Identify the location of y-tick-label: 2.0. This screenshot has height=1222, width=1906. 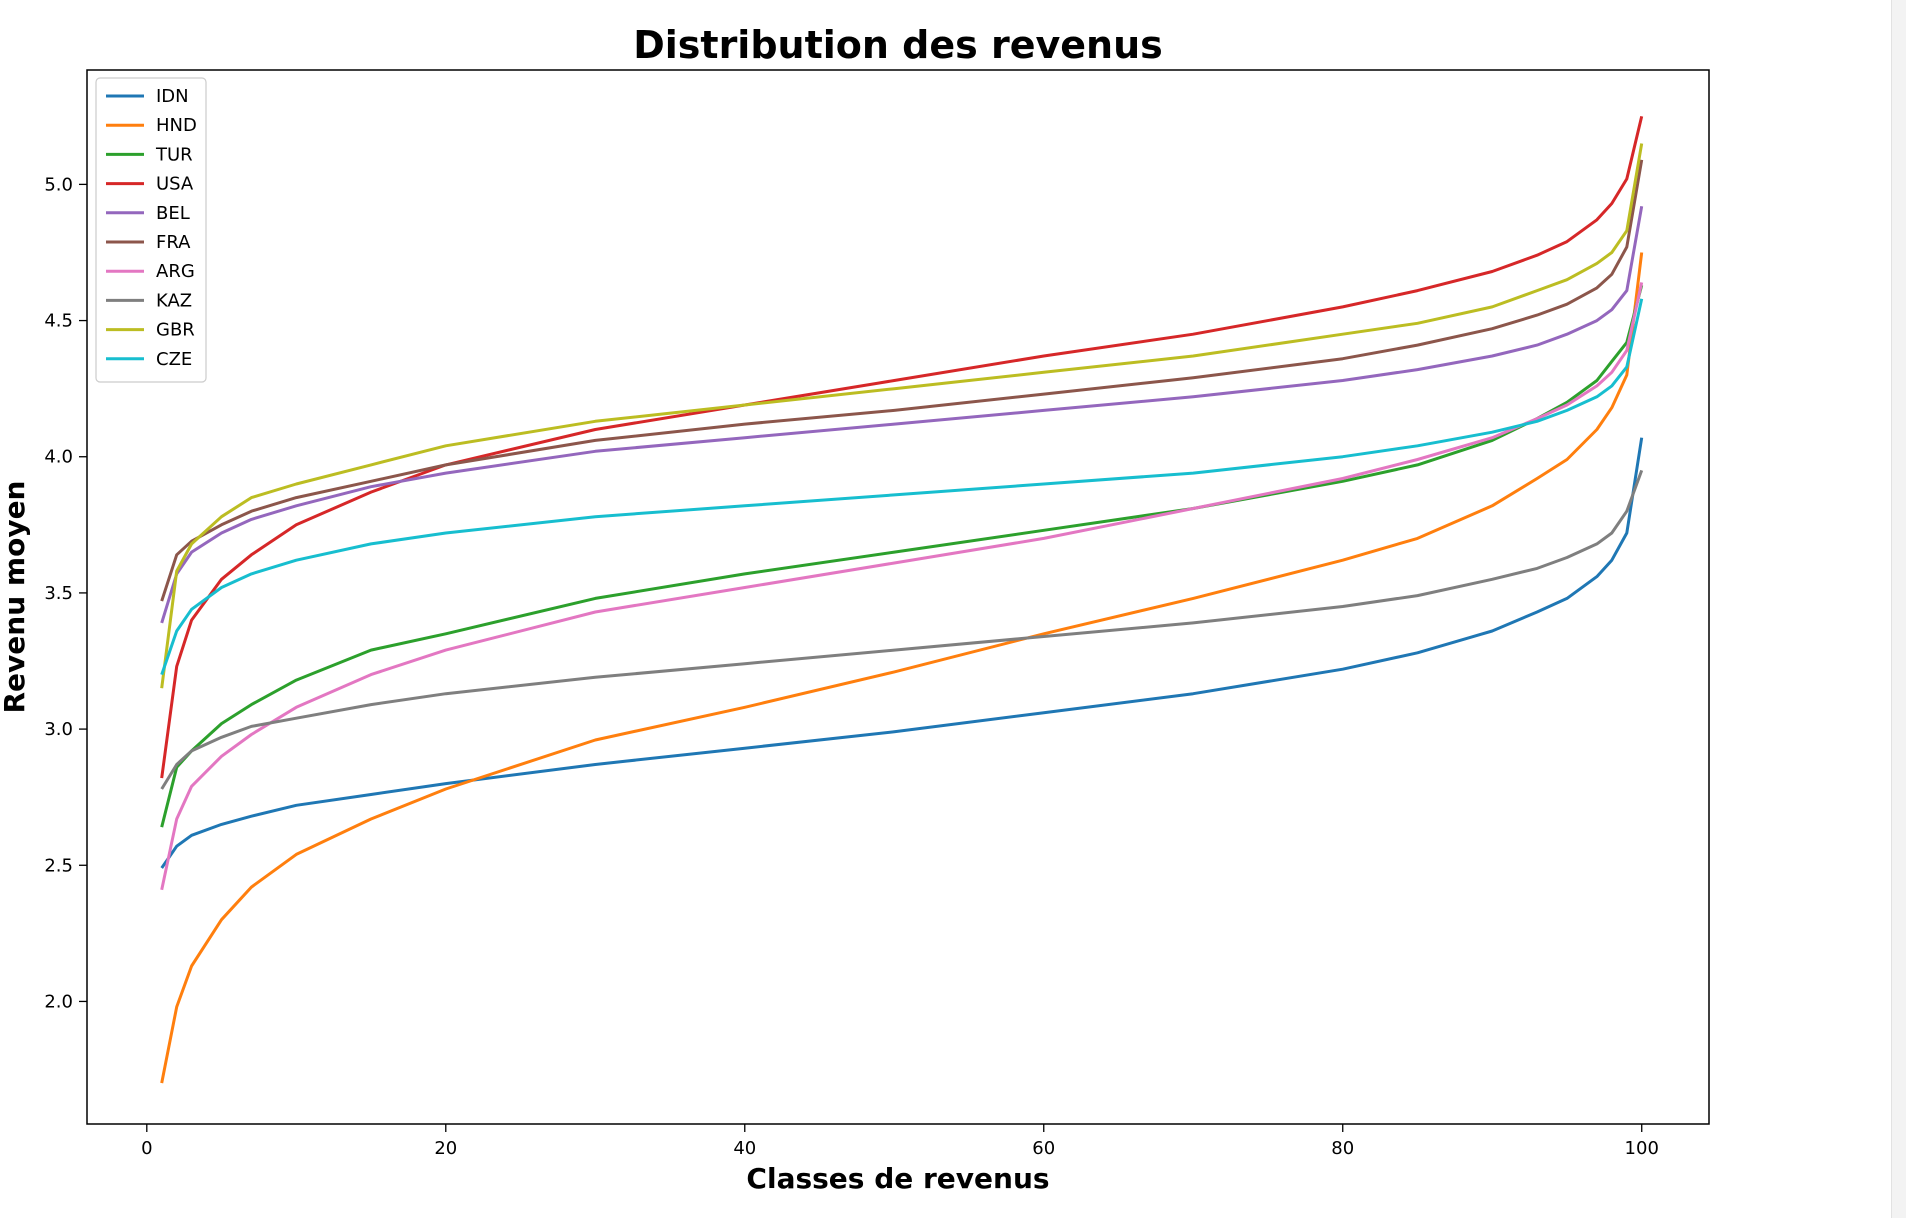
(58, 1001).